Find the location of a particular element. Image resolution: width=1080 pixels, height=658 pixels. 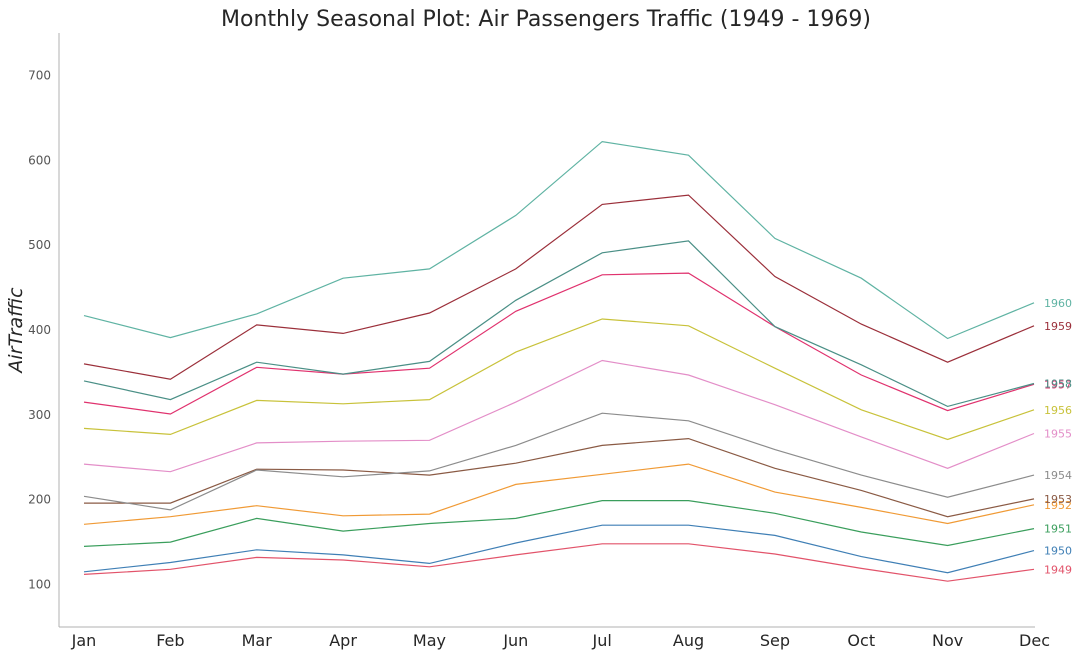

y-tick-label: 600 is located at coordinates (39, 160).